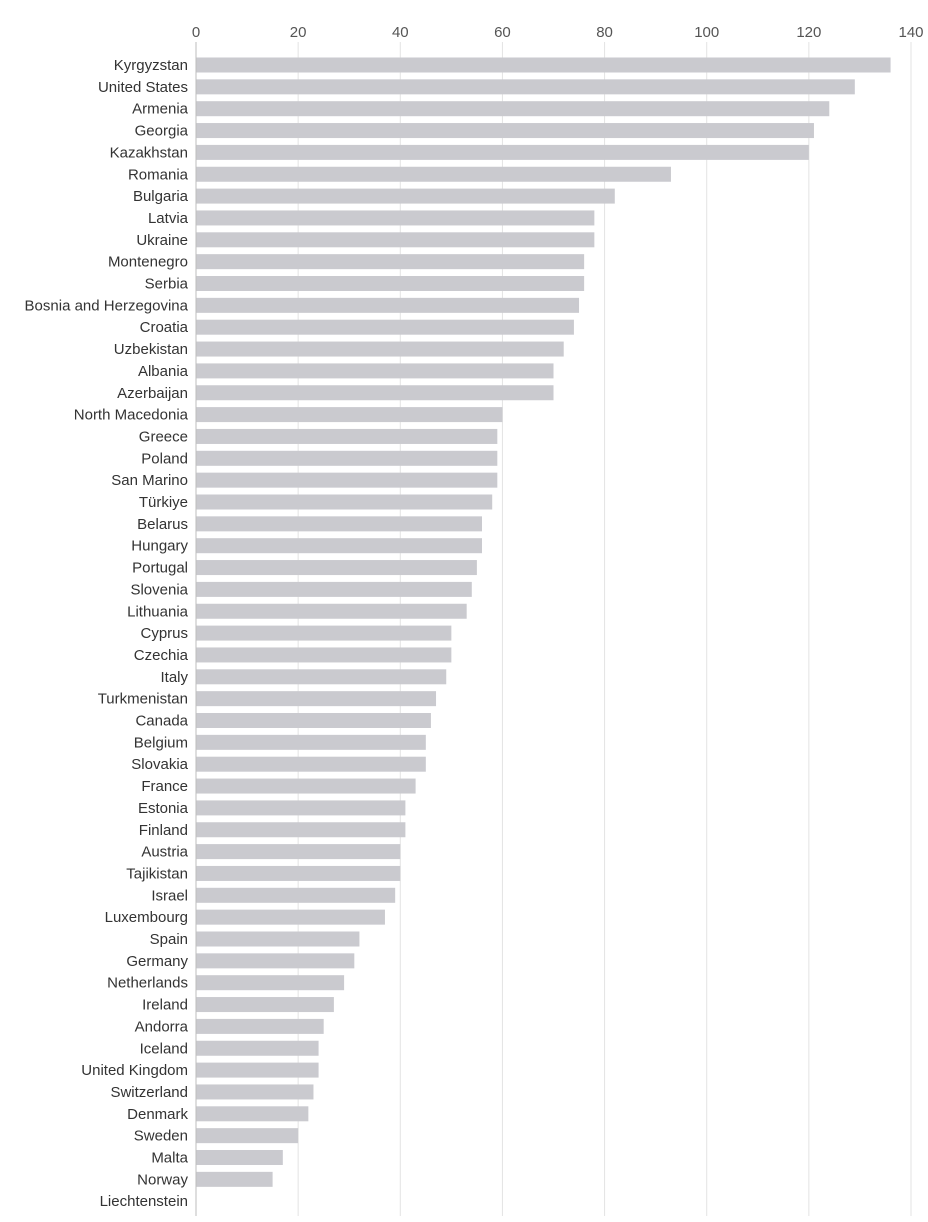  I want to click on category-label: Kazakhstan, so click(149, 152).